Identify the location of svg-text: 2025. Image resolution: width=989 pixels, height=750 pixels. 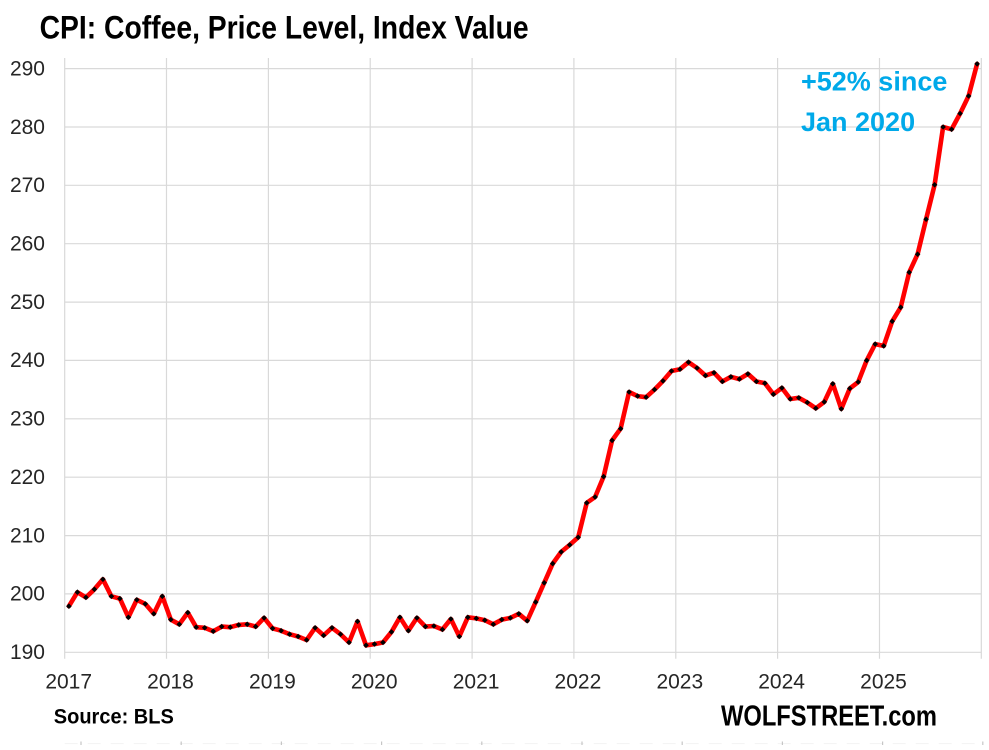
(883, 682).